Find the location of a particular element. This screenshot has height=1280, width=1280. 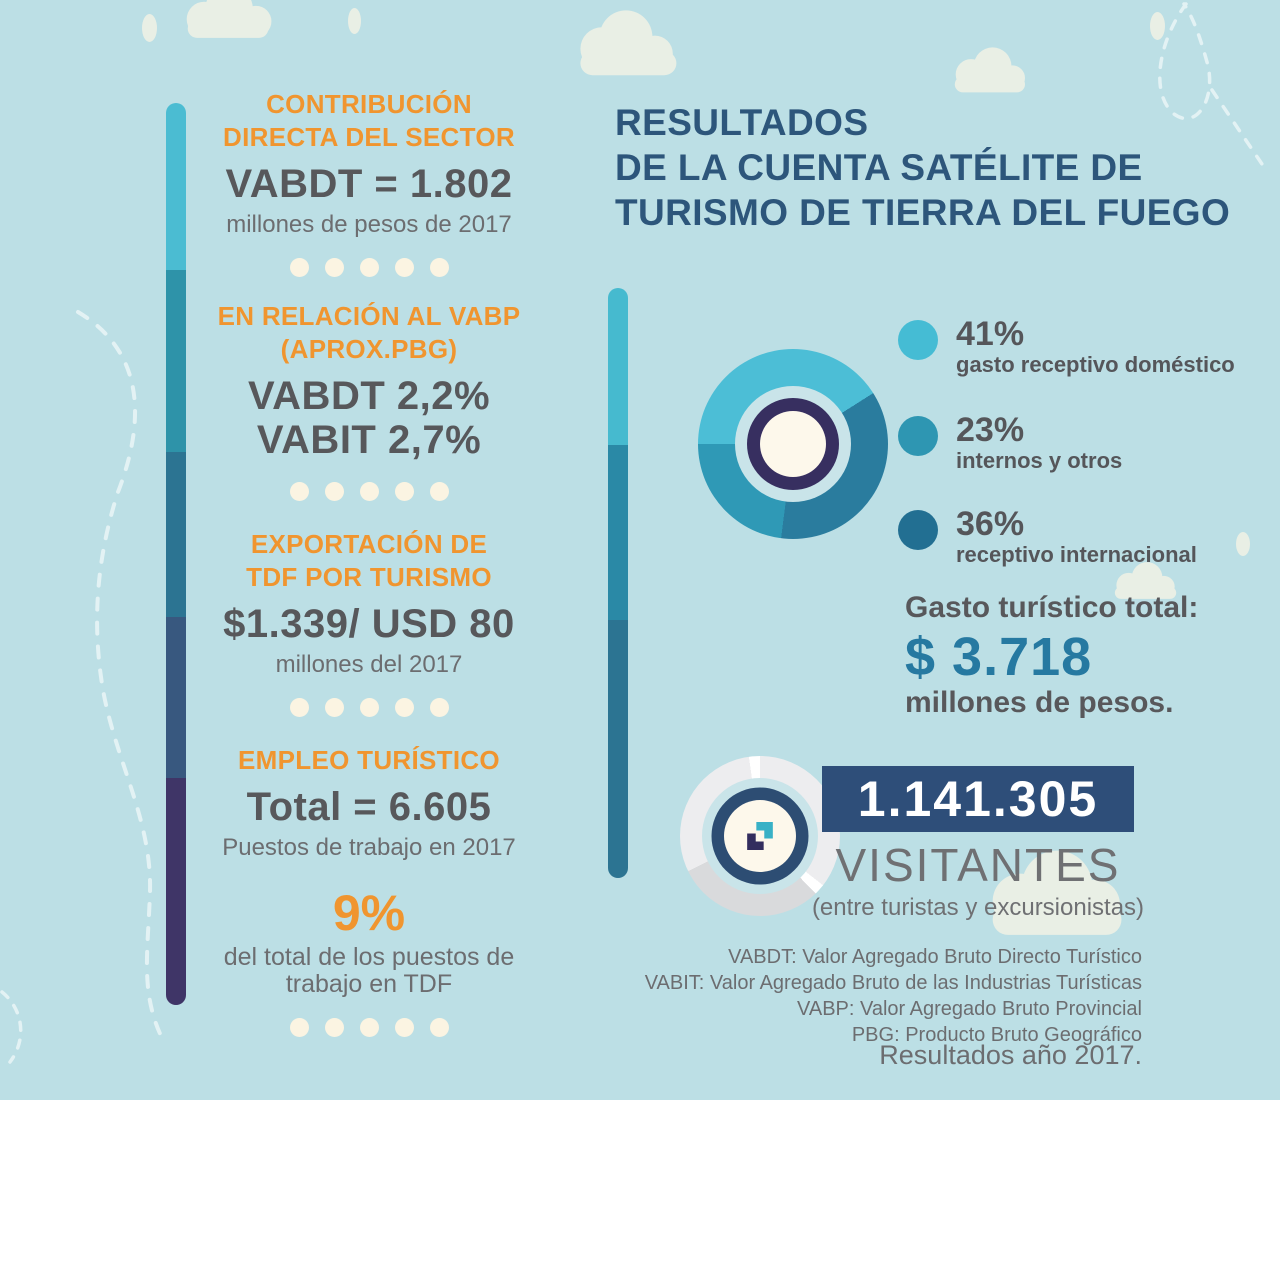

legend-item-internacional: 36% receptivo internacional is located at coordinates (1047, 537).